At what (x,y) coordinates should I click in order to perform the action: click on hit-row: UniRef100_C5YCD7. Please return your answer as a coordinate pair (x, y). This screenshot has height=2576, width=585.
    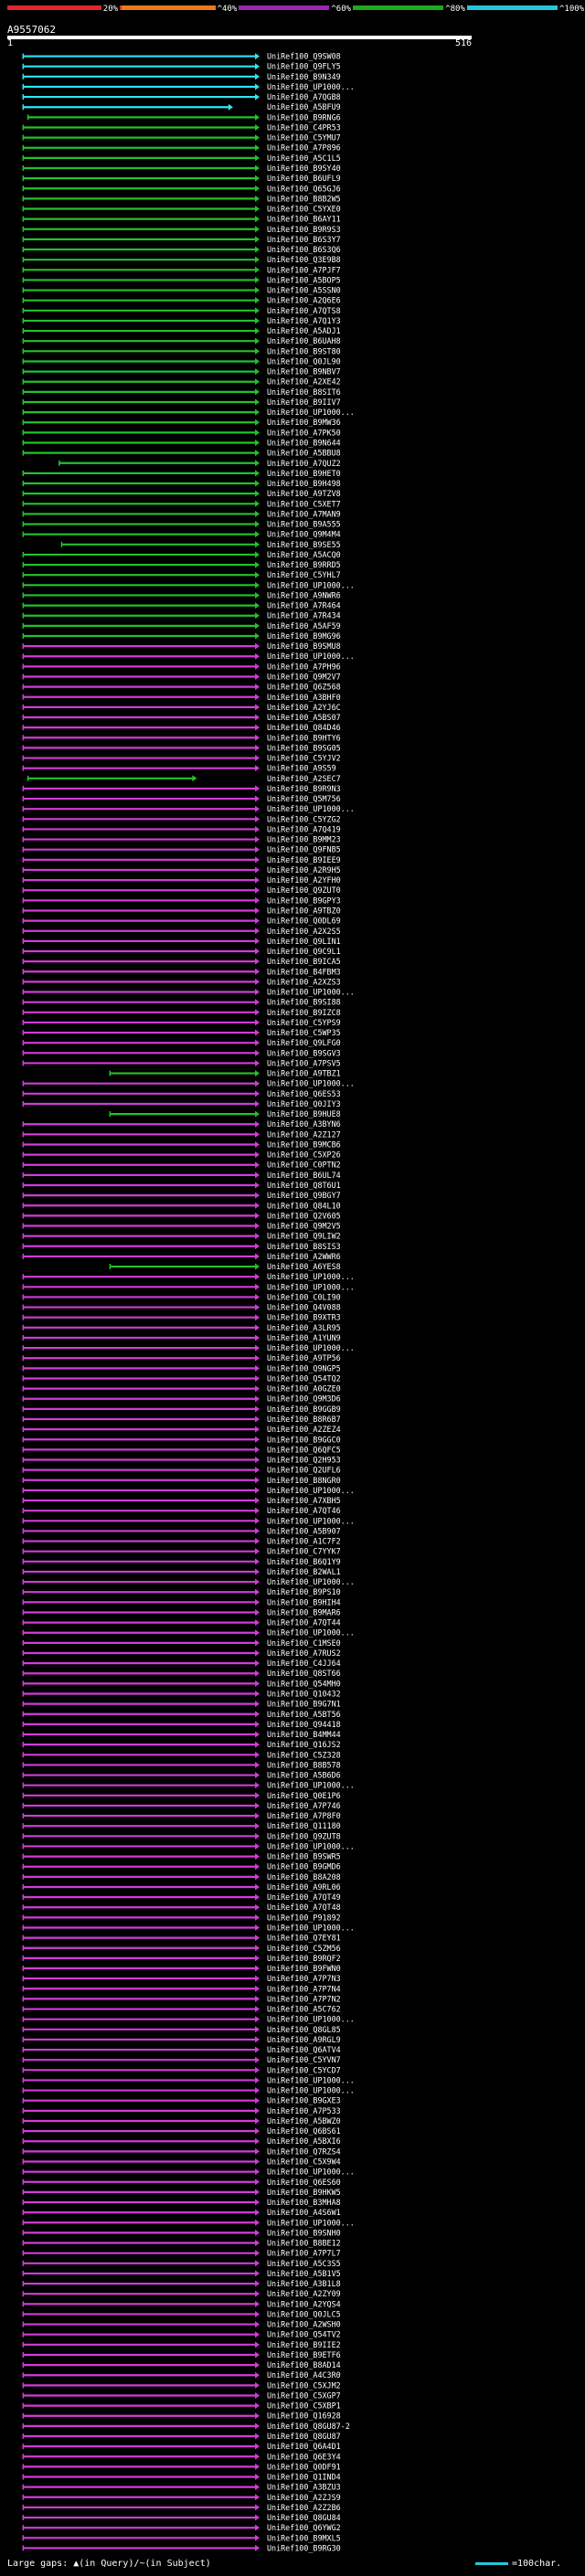
    Looking at the image, I should click on (182, 2069).